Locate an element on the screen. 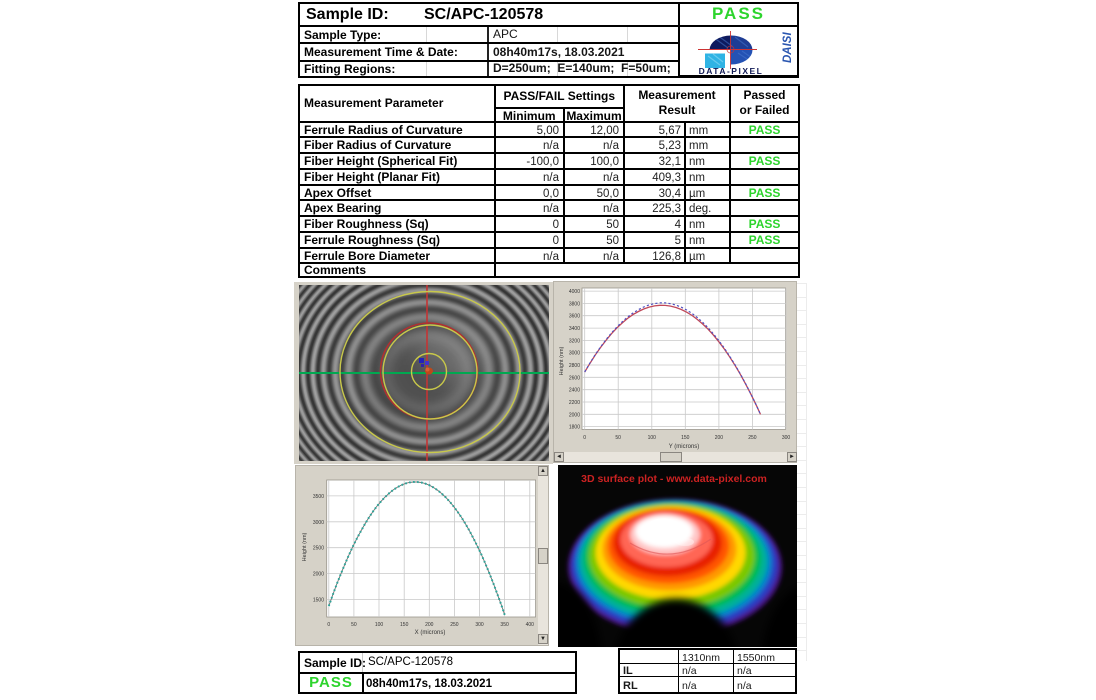  svg-text: DAISI is located at coordinates (788, 47).